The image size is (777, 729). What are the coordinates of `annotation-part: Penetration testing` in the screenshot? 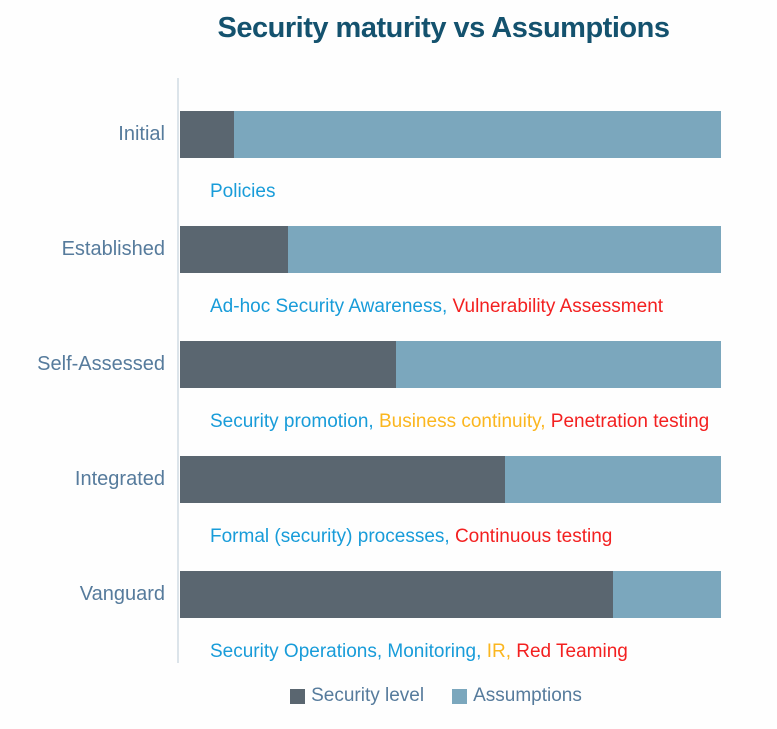 It's located at (630, 421).